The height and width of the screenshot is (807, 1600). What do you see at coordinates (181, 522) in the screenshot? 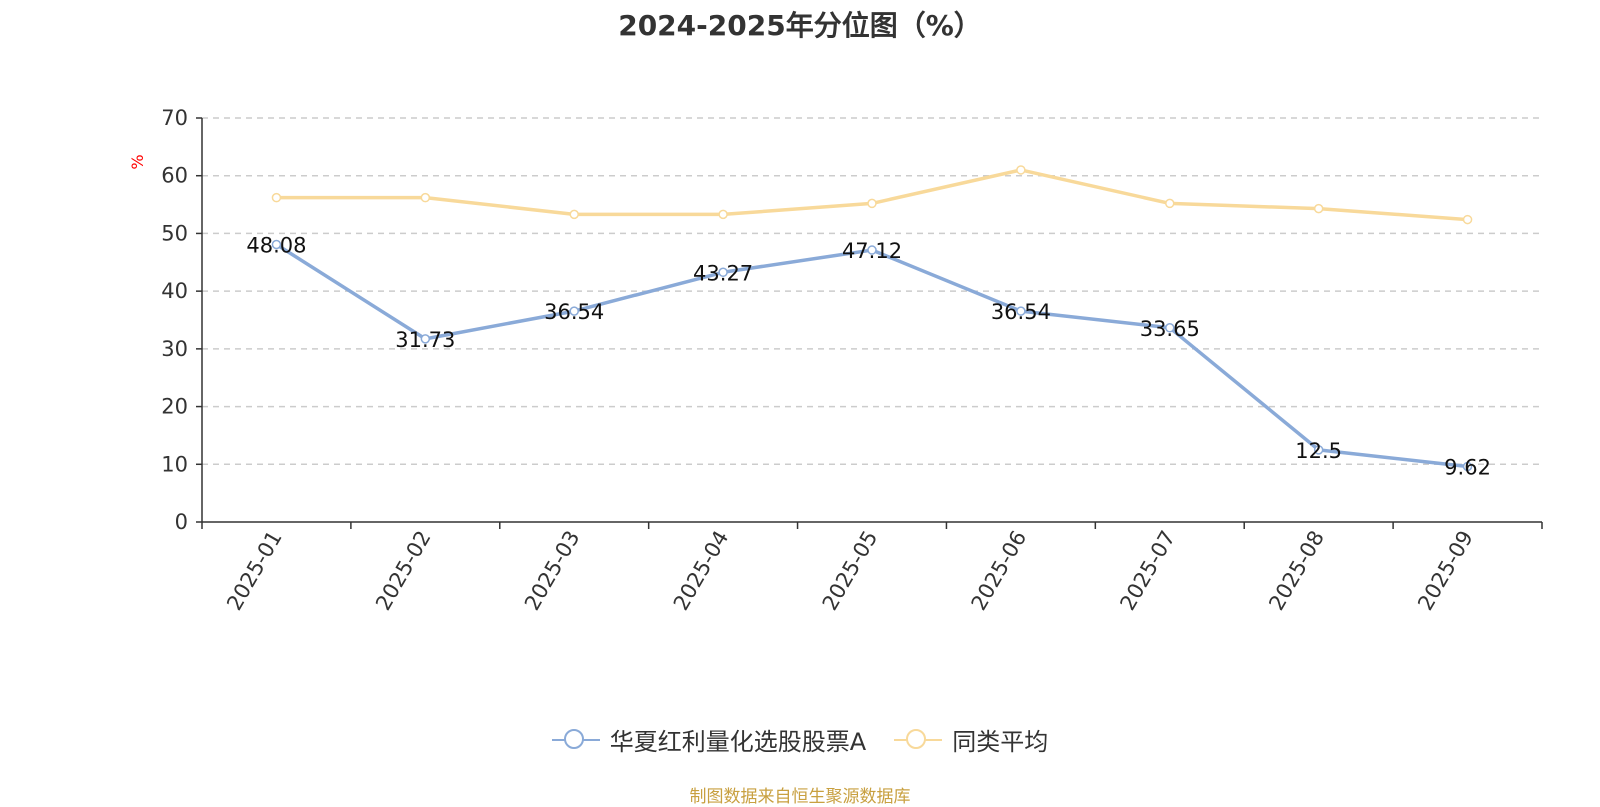
I see `y-tick-label: 0` at bounding box center [181, 522].